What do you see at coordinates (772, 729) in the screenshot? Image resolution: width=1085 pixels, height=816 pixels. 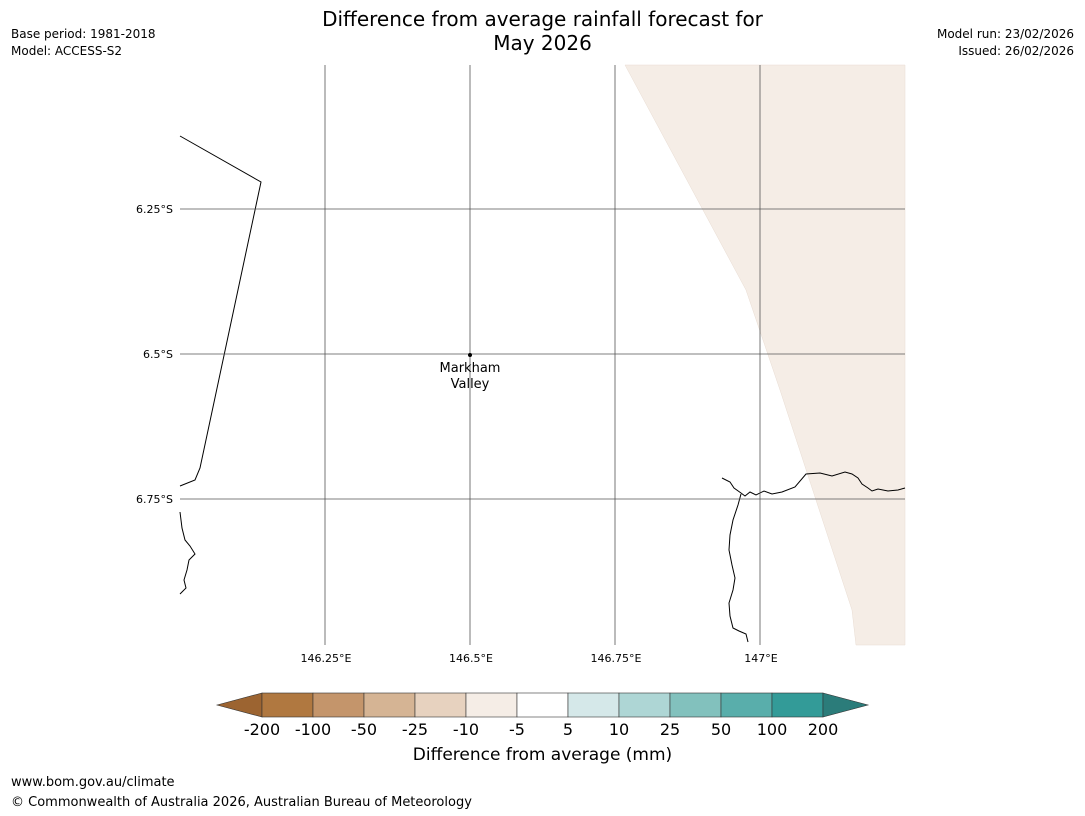 I see `colorbar-tick-label: 100` at bounding box center [772, 729].